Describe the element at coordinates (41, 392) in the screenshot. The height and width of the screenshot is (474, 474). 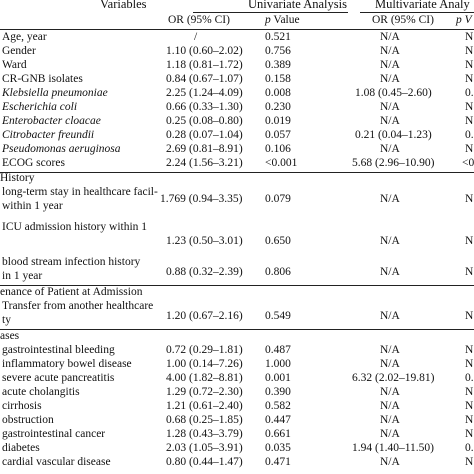
I see `variable-label: acute cholangitis` at that location.